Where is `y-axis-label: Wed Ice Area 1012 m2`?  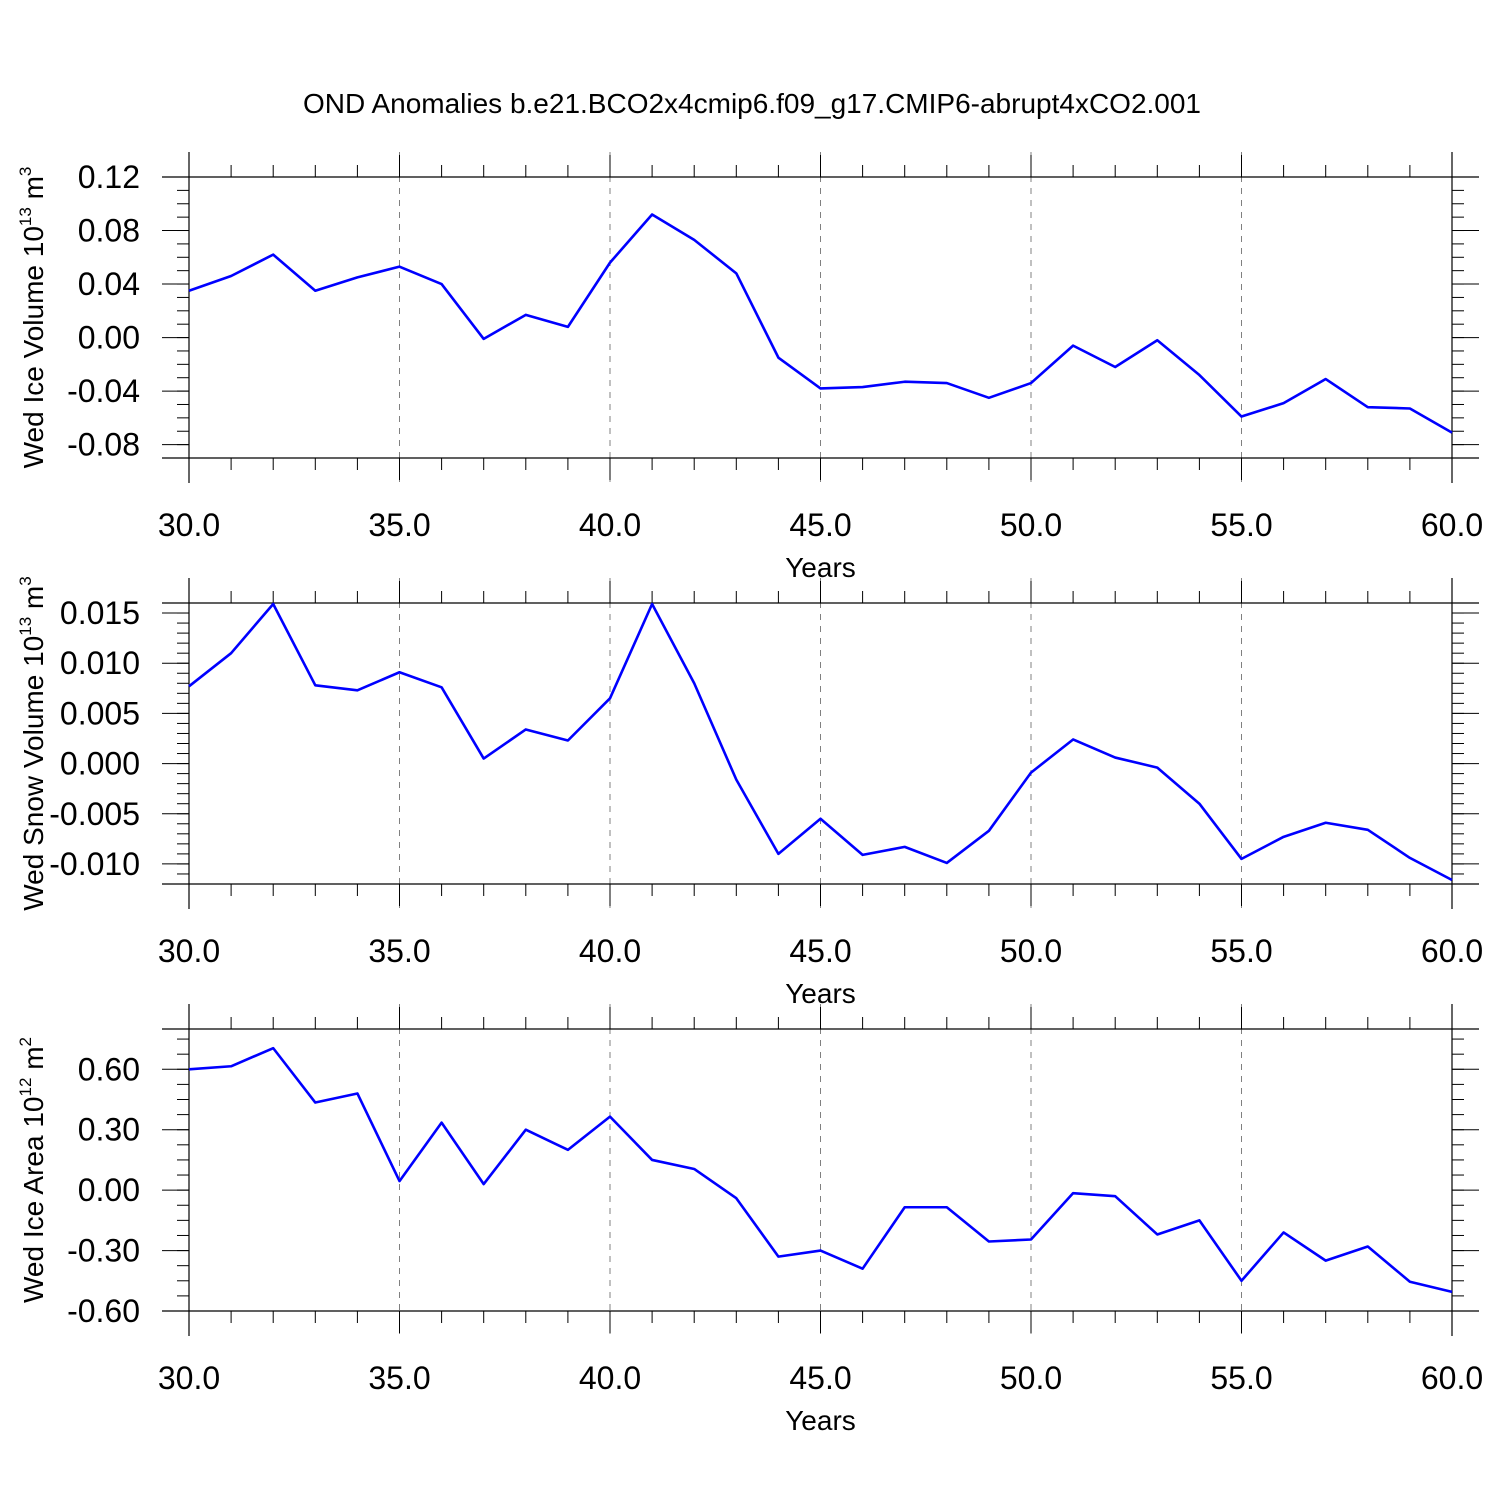
y-axis-label: Wed Ice Area 1012 m2 is located at coordinates (32, 1170).